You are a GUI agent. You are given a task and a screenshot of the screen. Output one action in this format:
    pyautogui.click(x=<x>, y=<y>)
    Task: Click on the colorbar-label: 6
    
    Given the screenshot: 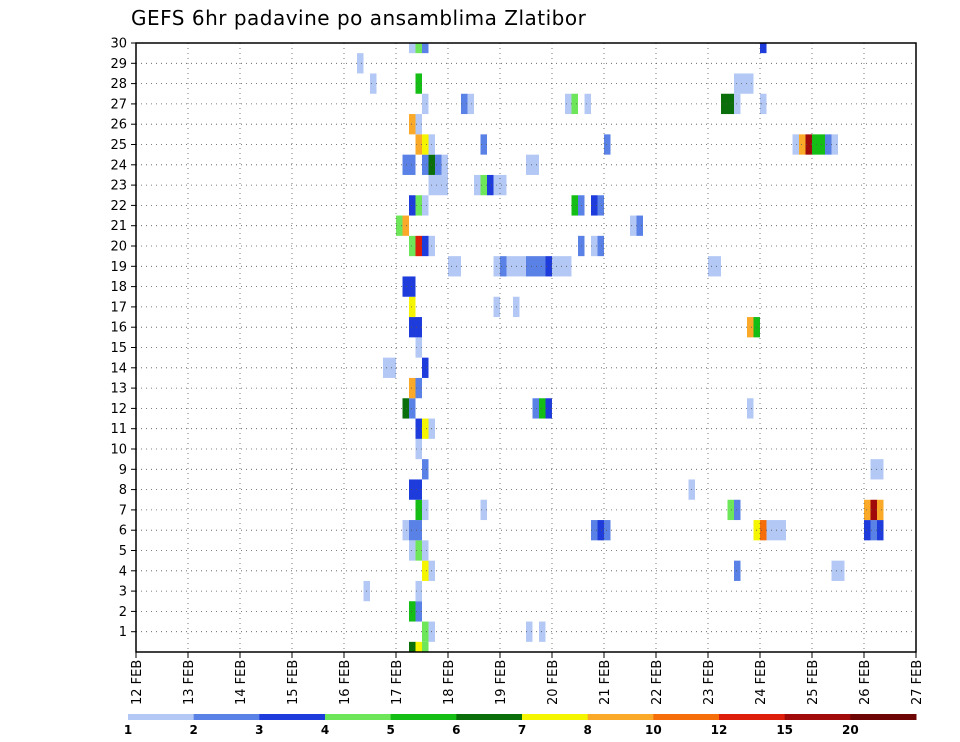 What is the action you would take?
    pyautogui.click(x=456, y=730)
    